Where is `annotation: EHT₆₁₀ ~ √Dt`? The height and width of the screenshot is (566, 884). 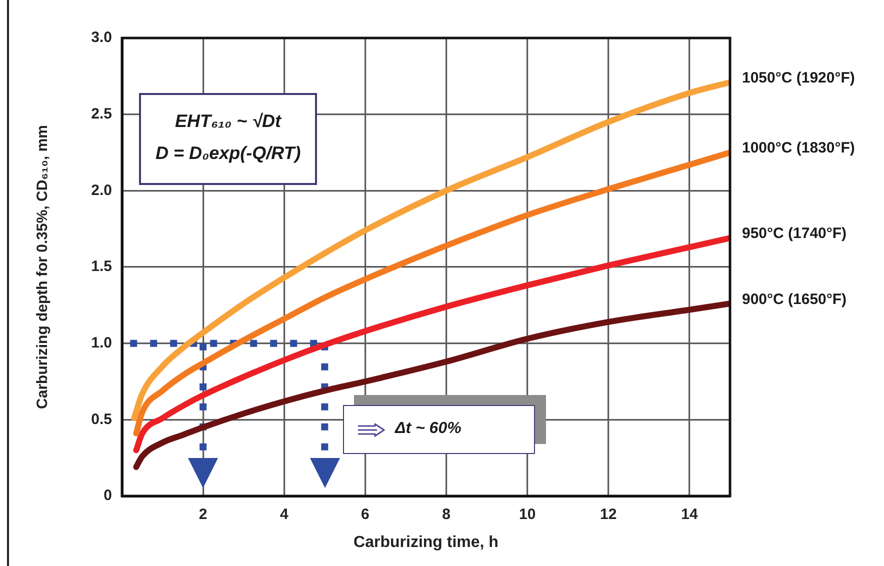
annotation: EHT₆₁₀ ~ √Dt is located at coordinates (228, 121).